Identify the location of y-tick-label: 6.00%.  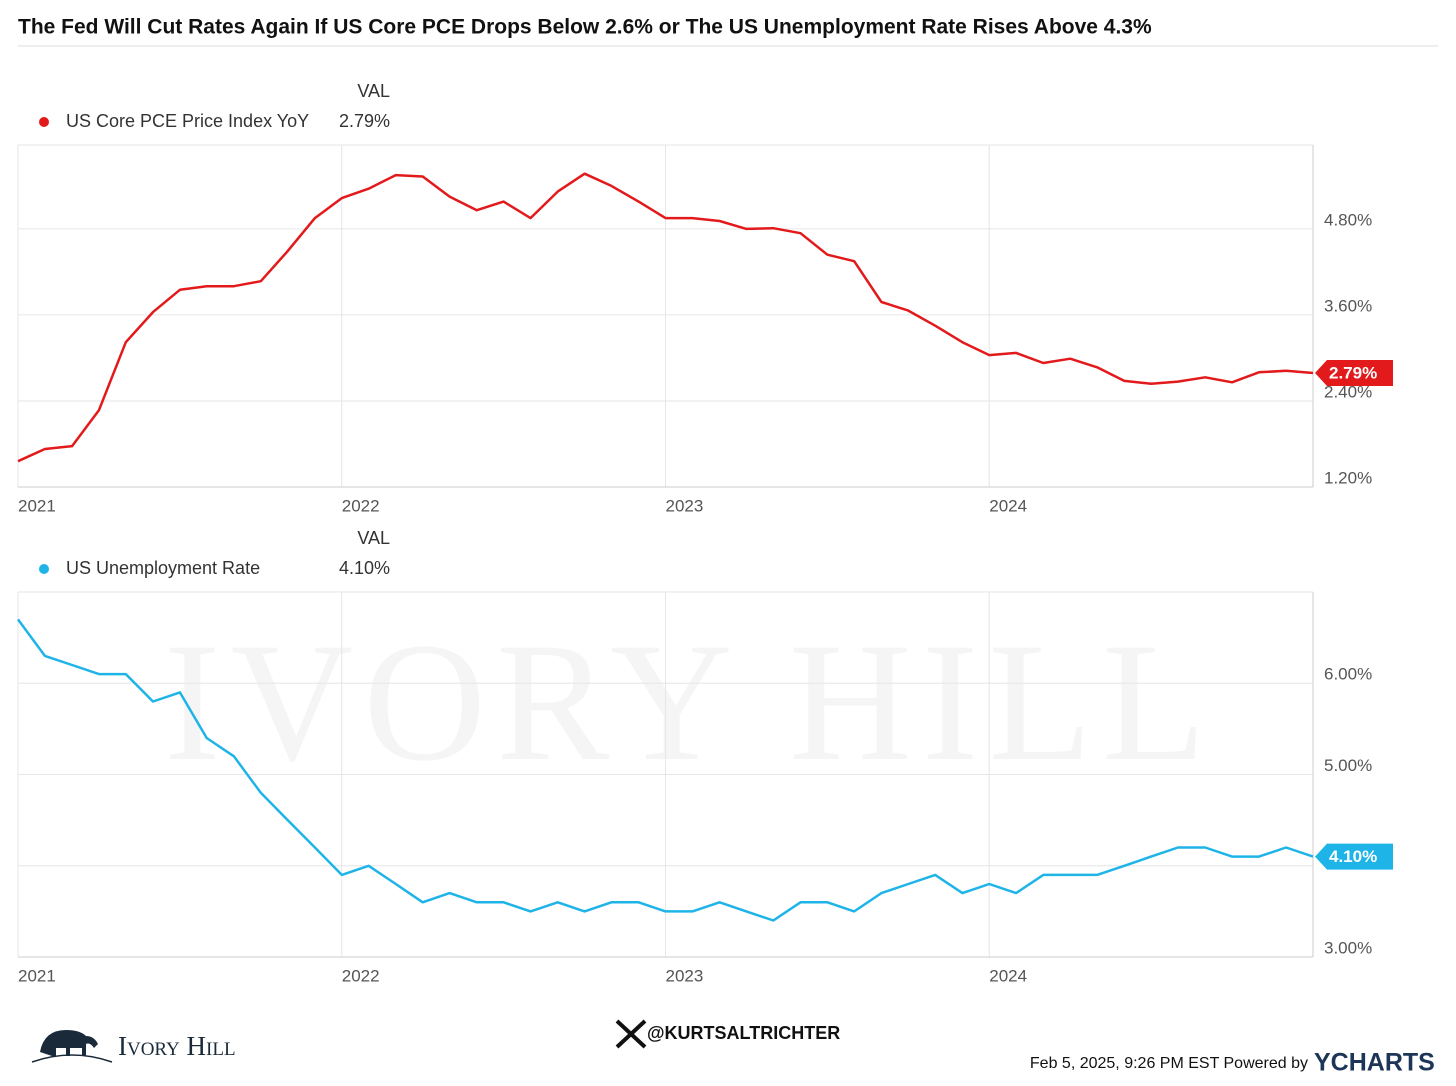
(1348, 674).